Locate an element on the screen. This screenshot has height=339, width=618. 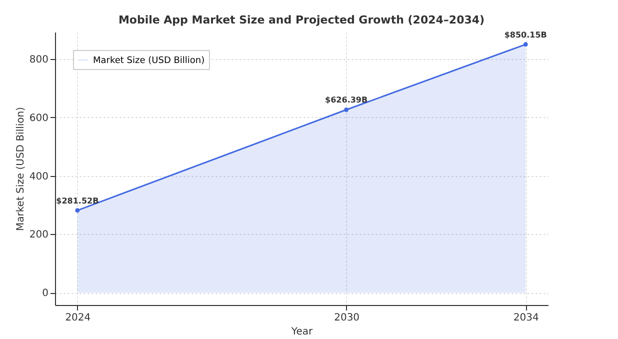
data-label: $281.52B is located at coordinates (77, 201).